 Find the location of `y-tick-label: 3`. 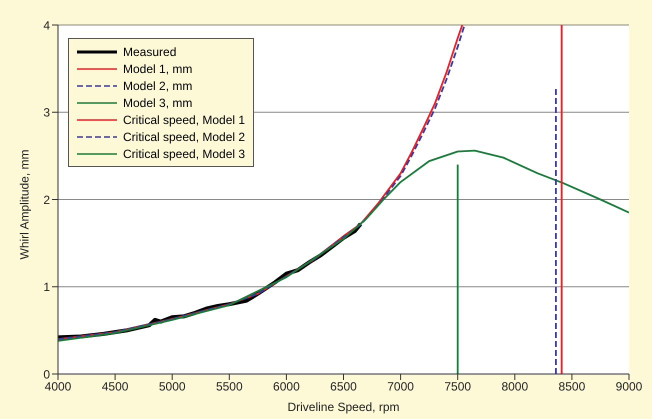

y-tick-label: 3 is located at coordinates (46, 113).